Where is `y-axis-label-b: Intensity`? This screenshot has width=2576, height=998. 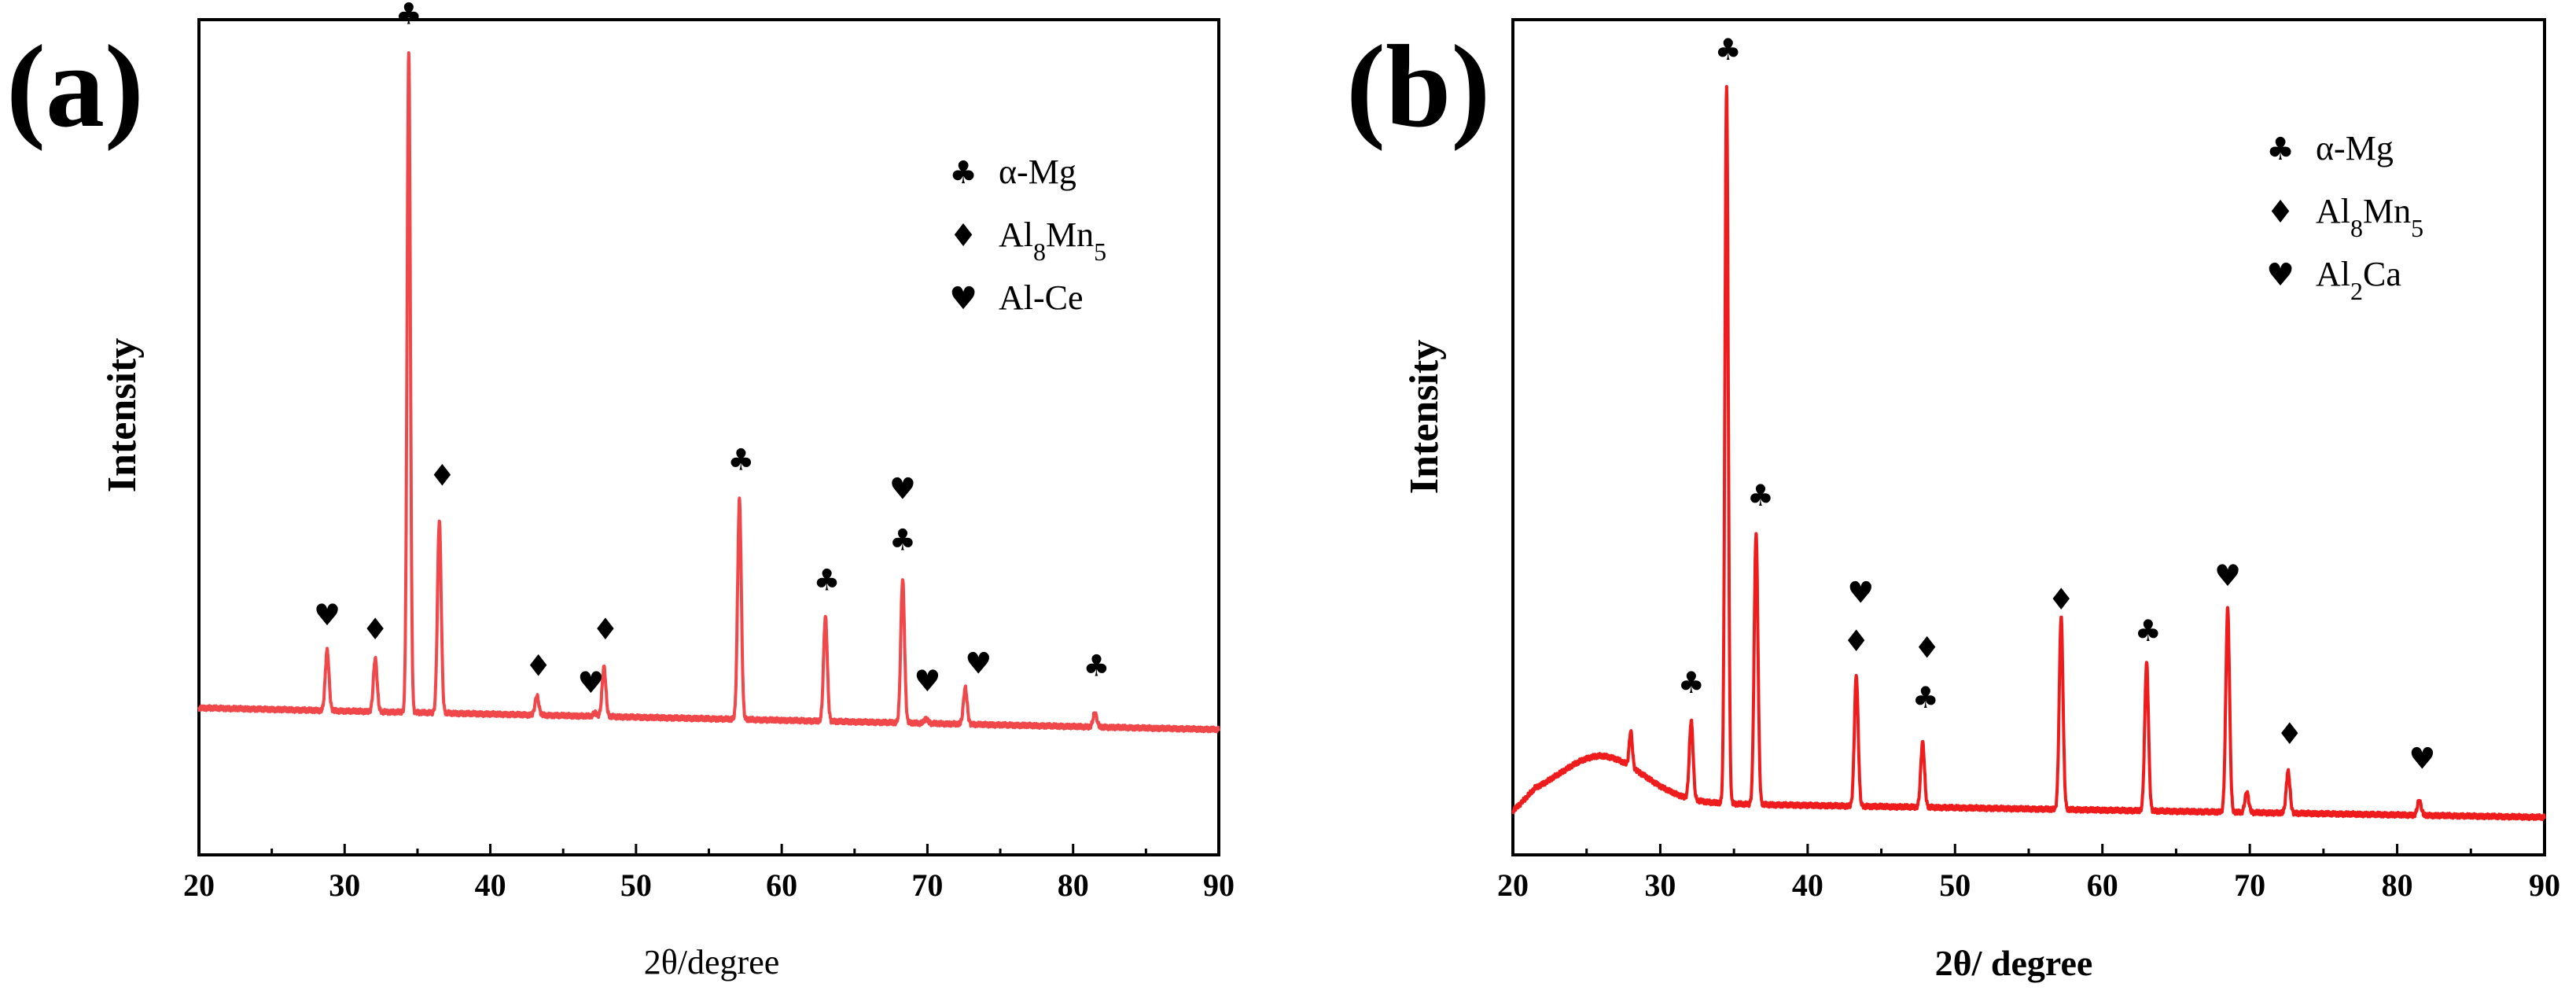
y-axis-label-b: Intensity is located at coordinates (1424, 417).